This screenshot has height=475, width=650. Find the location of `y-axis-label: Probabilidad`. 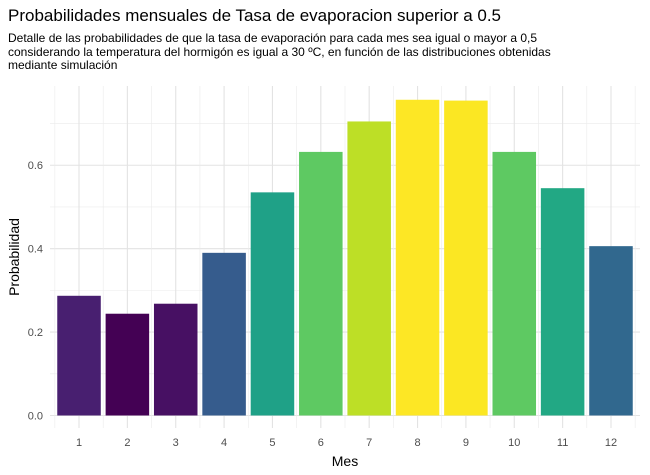

y-axis-label: Probabilidad is located at coordinates (14, 257).